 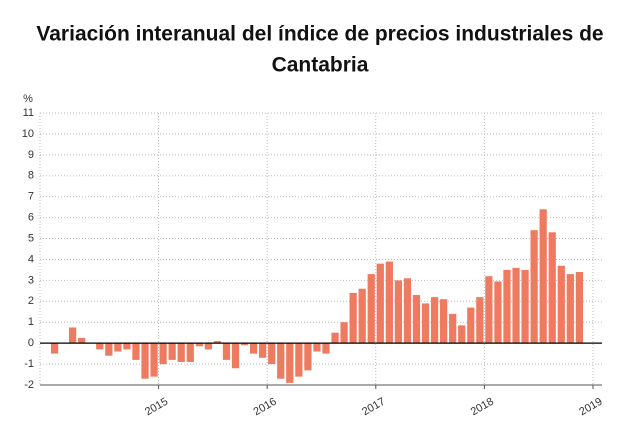 I want to click on y-tick-label: 5, so click(x=31, y=238).